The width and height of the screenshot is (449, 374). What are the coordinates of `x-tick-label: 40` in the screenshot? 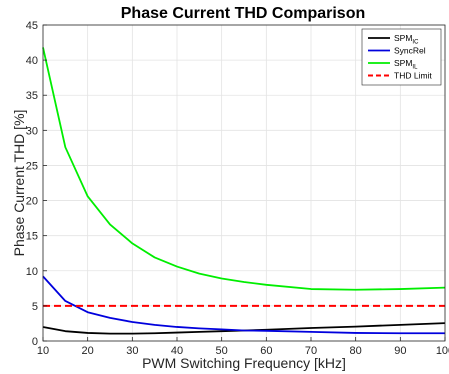 It's located at (177, 351).